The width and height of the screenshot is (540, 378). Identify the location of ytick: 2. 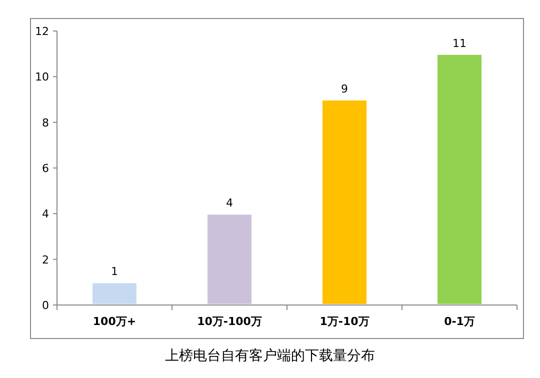
(45, 259).